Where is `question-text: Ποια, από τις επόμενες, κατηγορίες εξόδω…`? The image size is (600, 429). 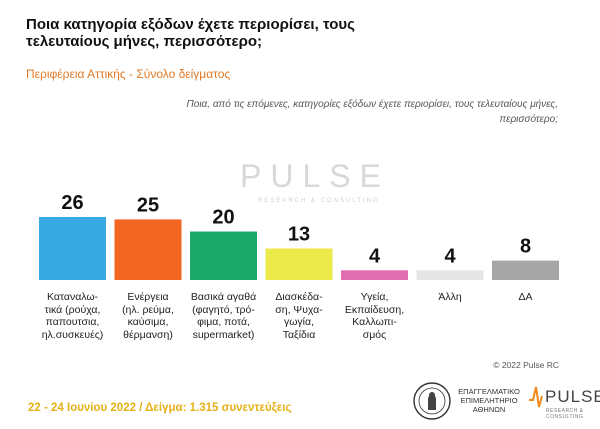
question-text: Ποια, από τις επόμενες, κατηγορίες εξόδω… is located at coordinates (372, 112).